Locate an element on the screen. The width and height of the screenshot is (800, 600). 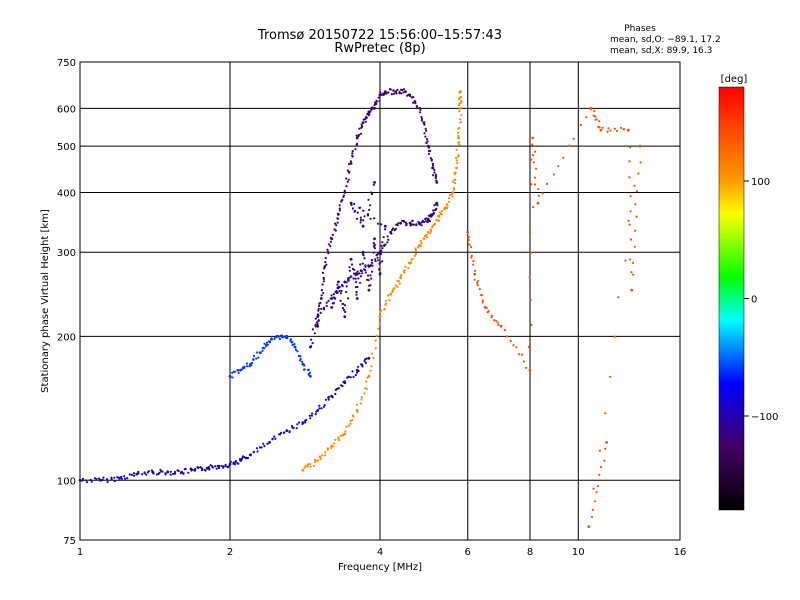
y-tick-label: 200 is located at coordinates (66, 337).